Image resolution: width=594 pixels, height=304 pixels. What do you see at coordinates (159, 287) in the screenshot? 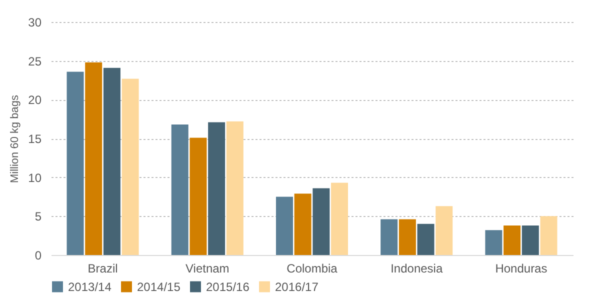
I see `legend-label: 2014/15` at bounding box center [159, 287].